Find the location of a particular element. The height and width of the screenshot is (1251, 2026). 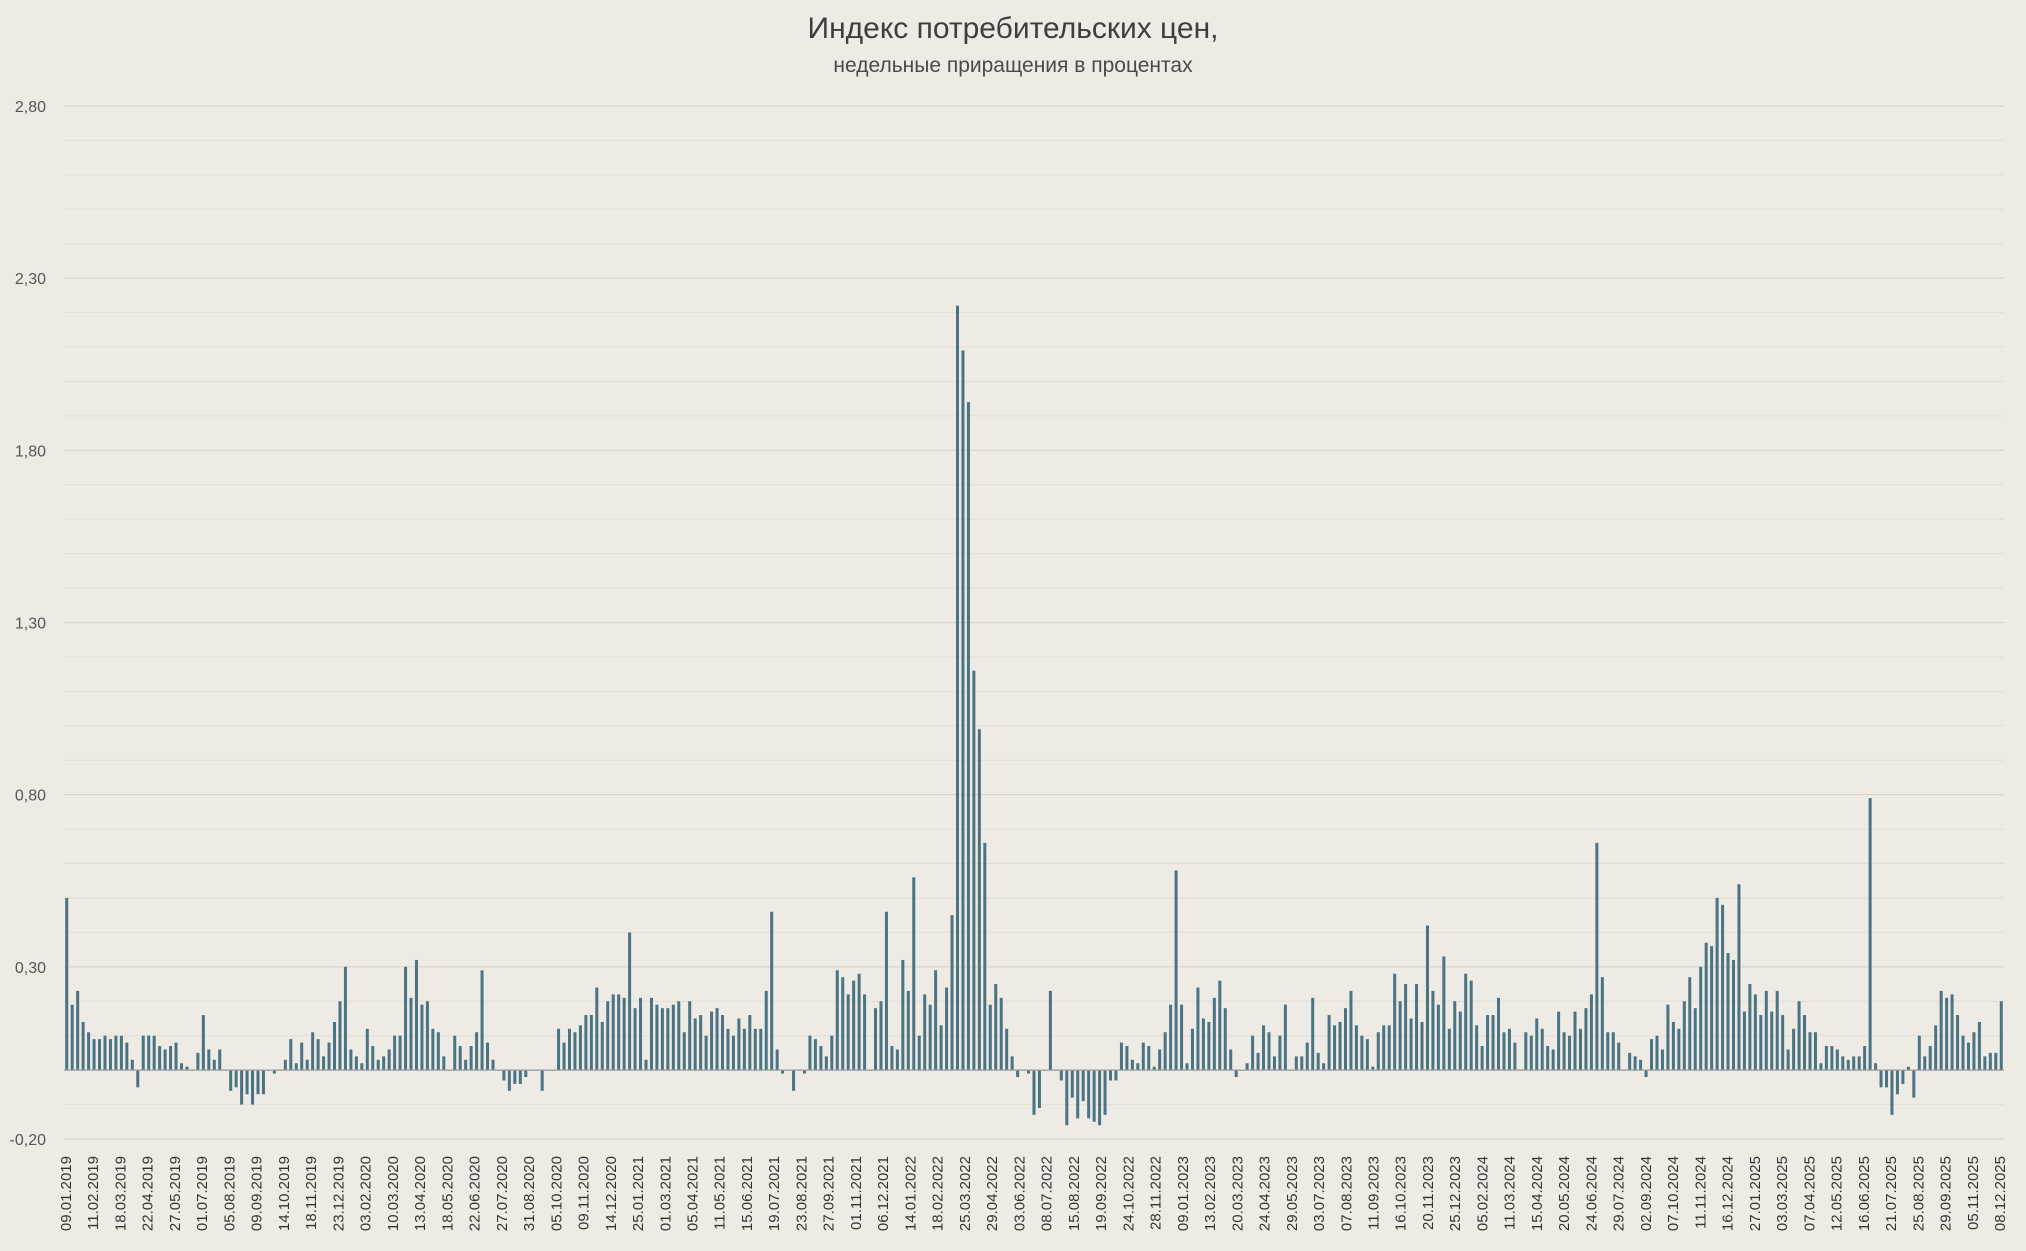

x-tick-label: 03.06.2022 is located at coordinates (1019, 1193).